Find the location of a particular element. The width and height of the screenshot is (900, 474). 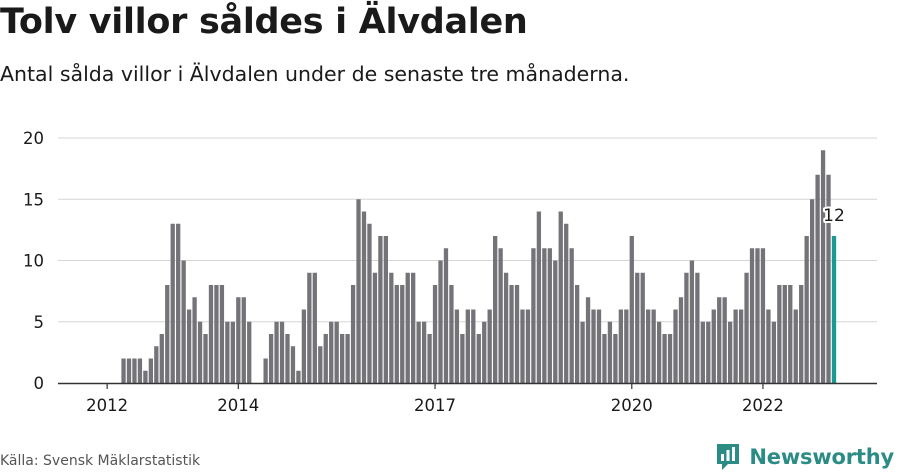

brand-name: Newsworthy is located at coordinates (821, 457).